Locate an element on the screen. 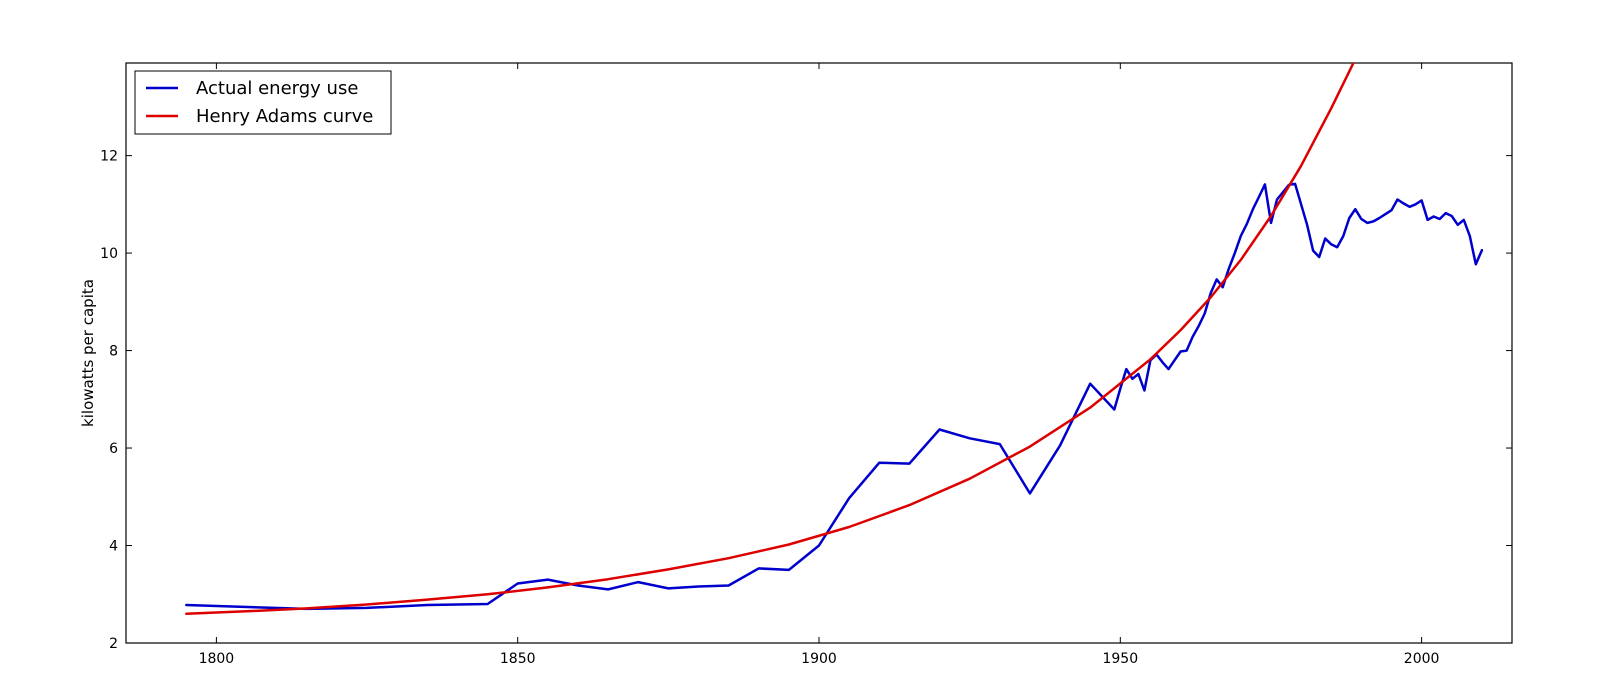 The image size is (1600, 687). y-tick-label: 10 is located at coordinates (109, 254).